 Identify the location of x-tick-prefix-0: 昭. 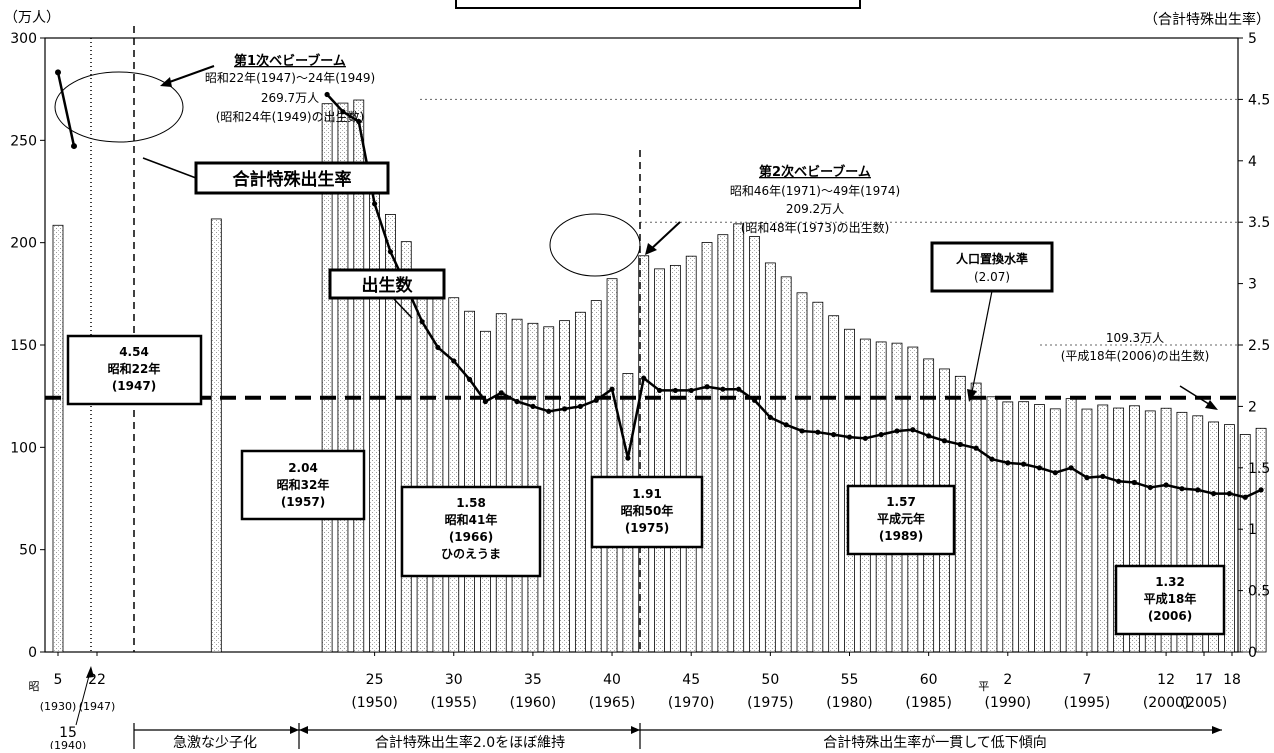
(34, 686).